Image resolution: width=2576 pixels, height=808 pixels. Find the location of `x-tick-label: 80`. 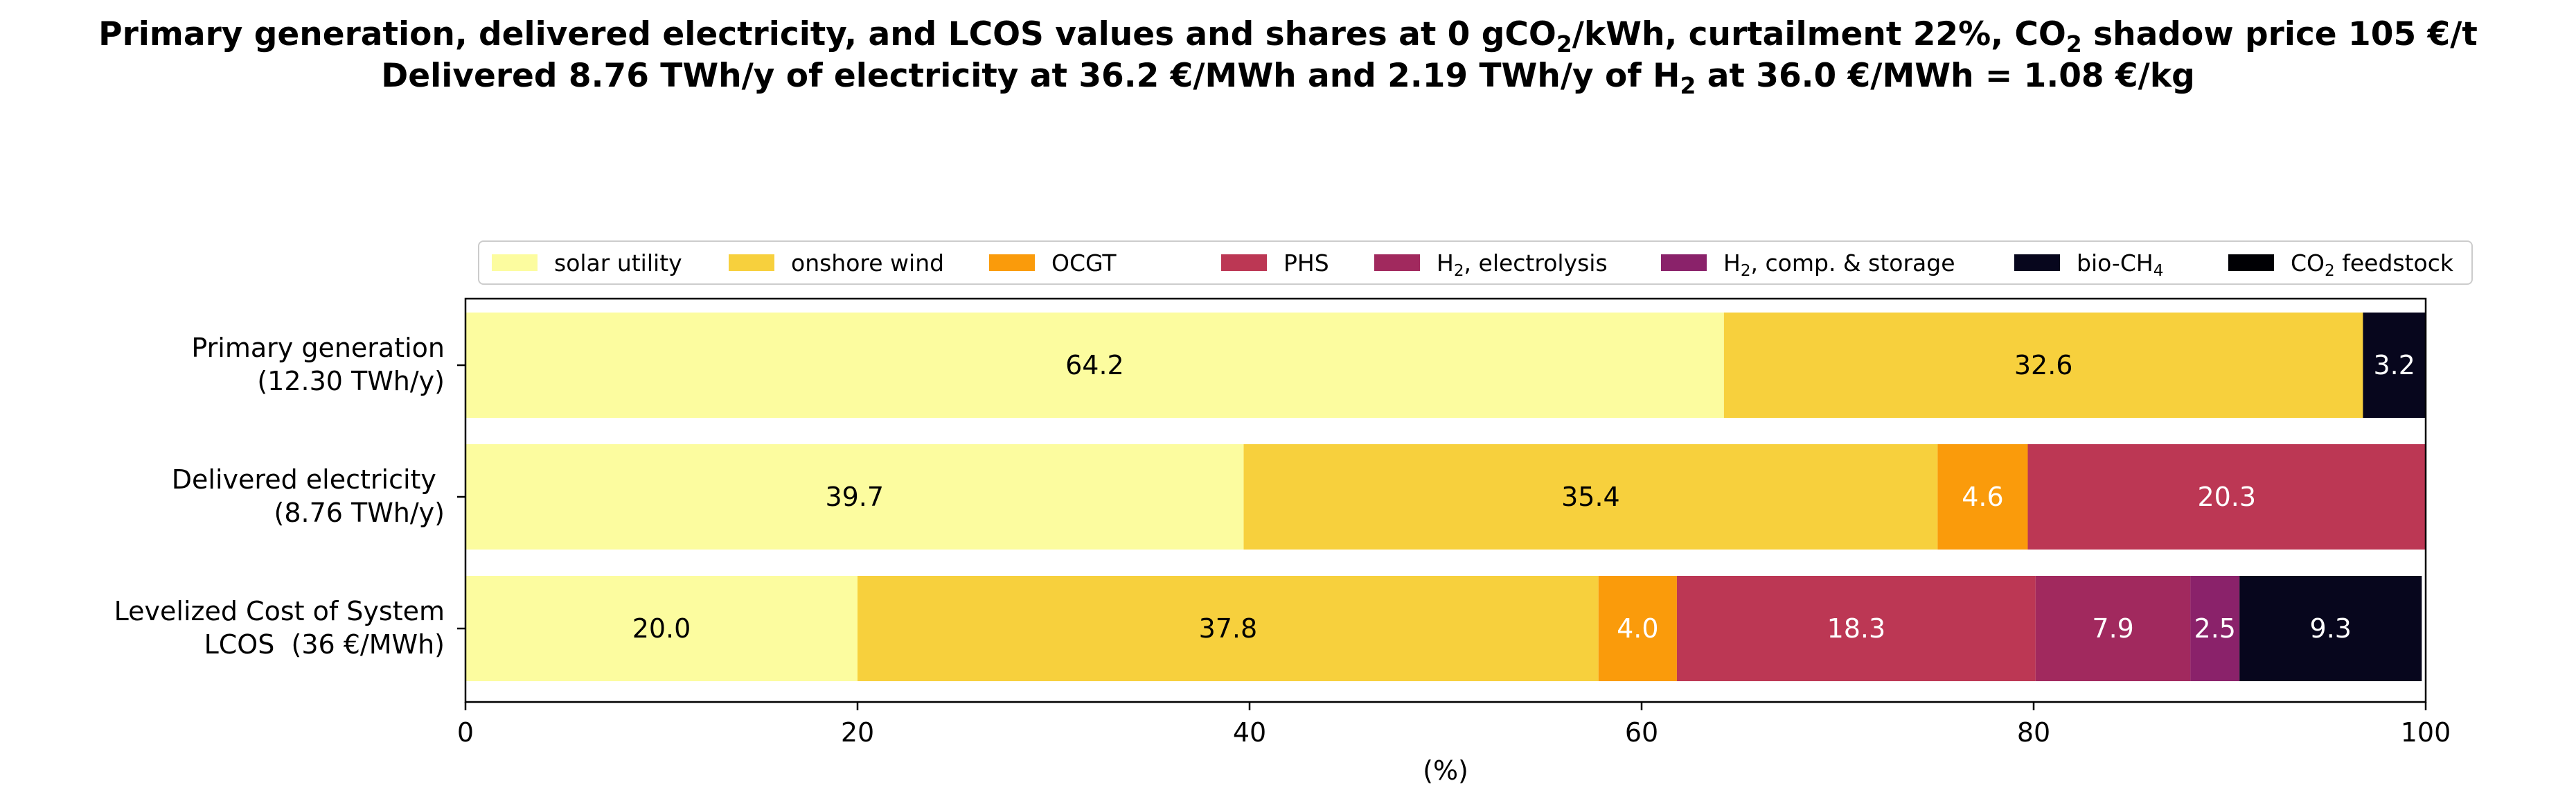

x-tick-label: 80 is located at coordinates (2033, 732).